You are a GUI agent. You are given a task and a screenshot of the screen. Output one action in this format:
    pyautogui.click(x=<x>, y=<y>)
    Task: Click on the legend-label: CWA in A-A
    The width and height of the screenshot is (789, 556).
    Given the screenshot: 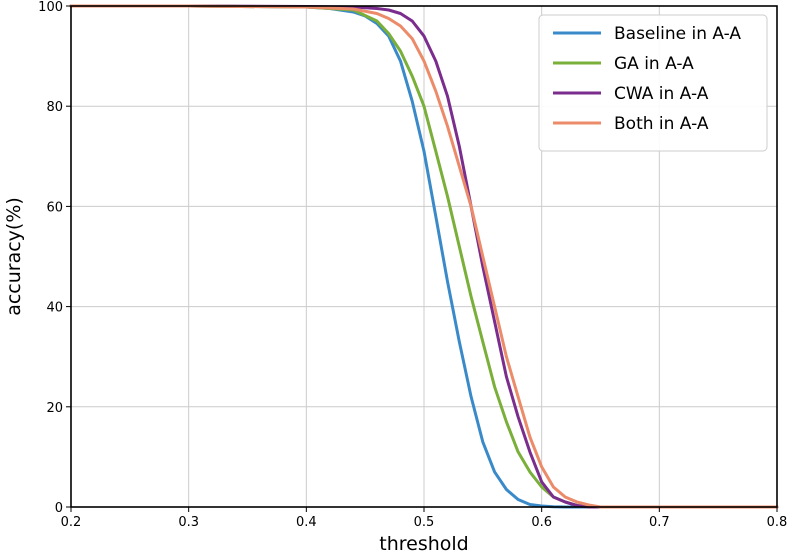 What is the action you would take?
    pyautogui.click(x=661, y=94)
    